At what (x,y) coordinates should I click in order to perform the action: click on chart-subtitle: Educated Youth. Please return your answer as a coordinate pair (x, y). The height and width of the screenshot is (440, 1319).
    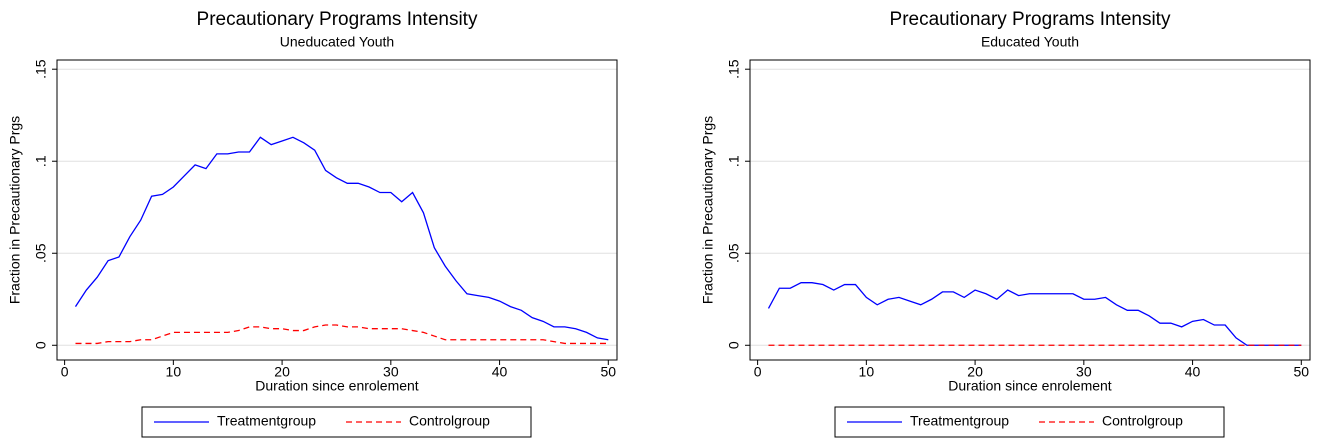
    Looking at the image, I should click on (1030, 42).